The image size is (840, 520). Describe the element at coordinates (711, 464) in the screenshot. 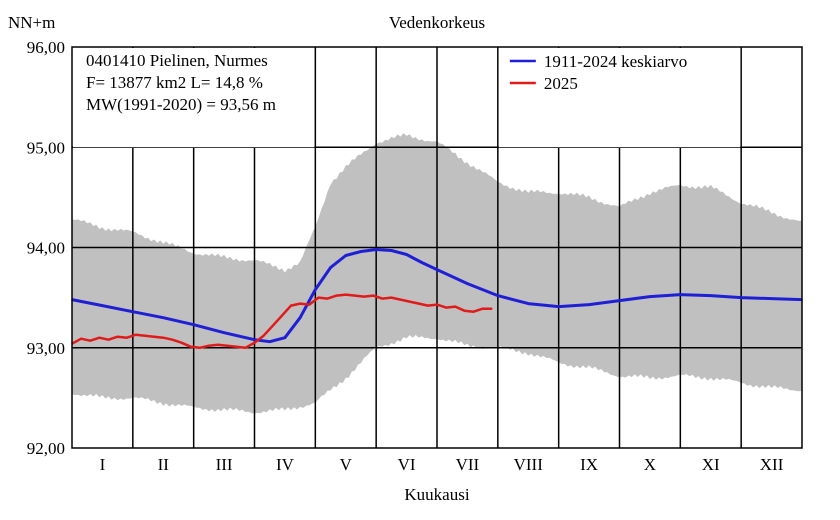

I see `x-tick-label-10: XI` at that location.